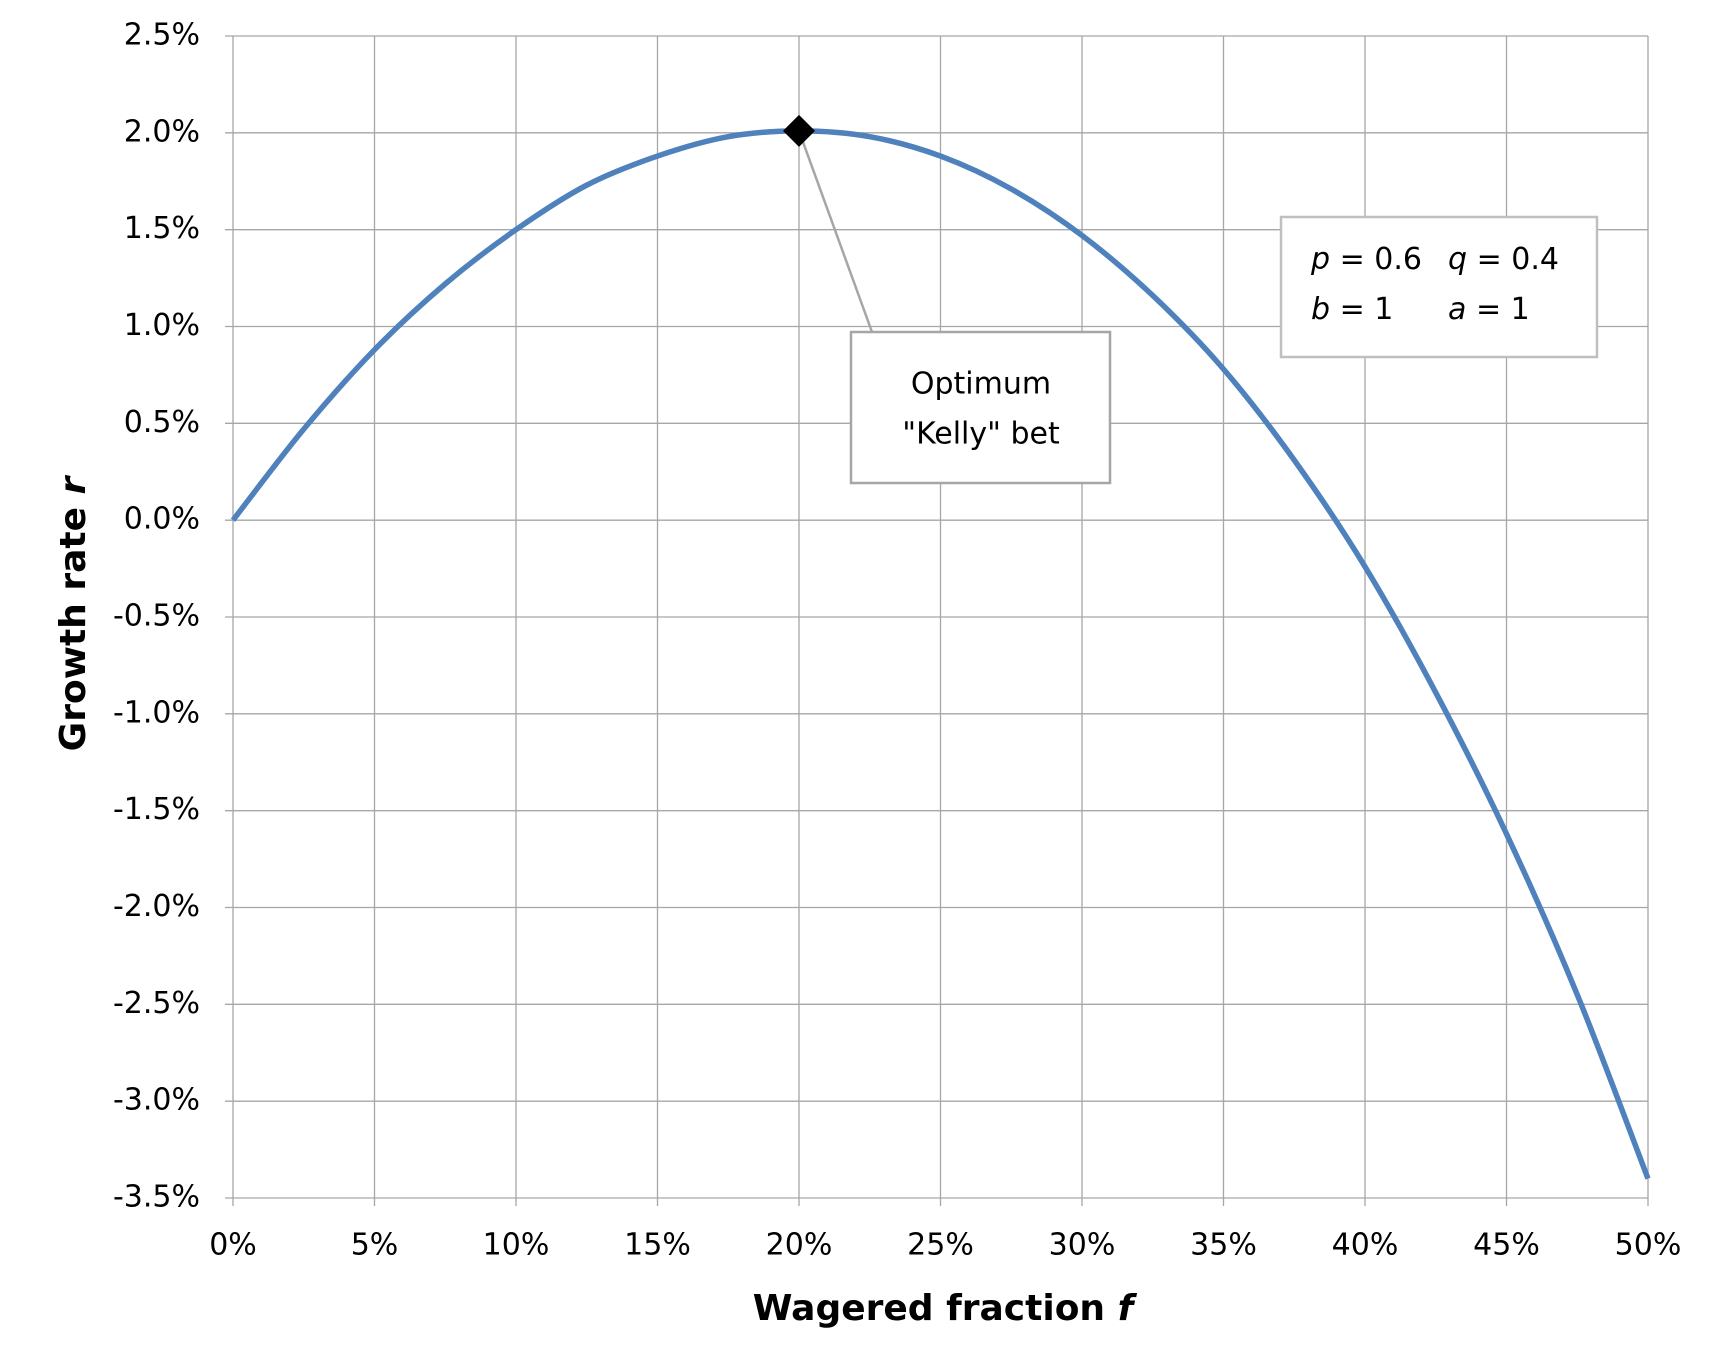  Describe the element at coordinates (1457, 259) in the screenshot. I see `param-symbol: q` at that location.